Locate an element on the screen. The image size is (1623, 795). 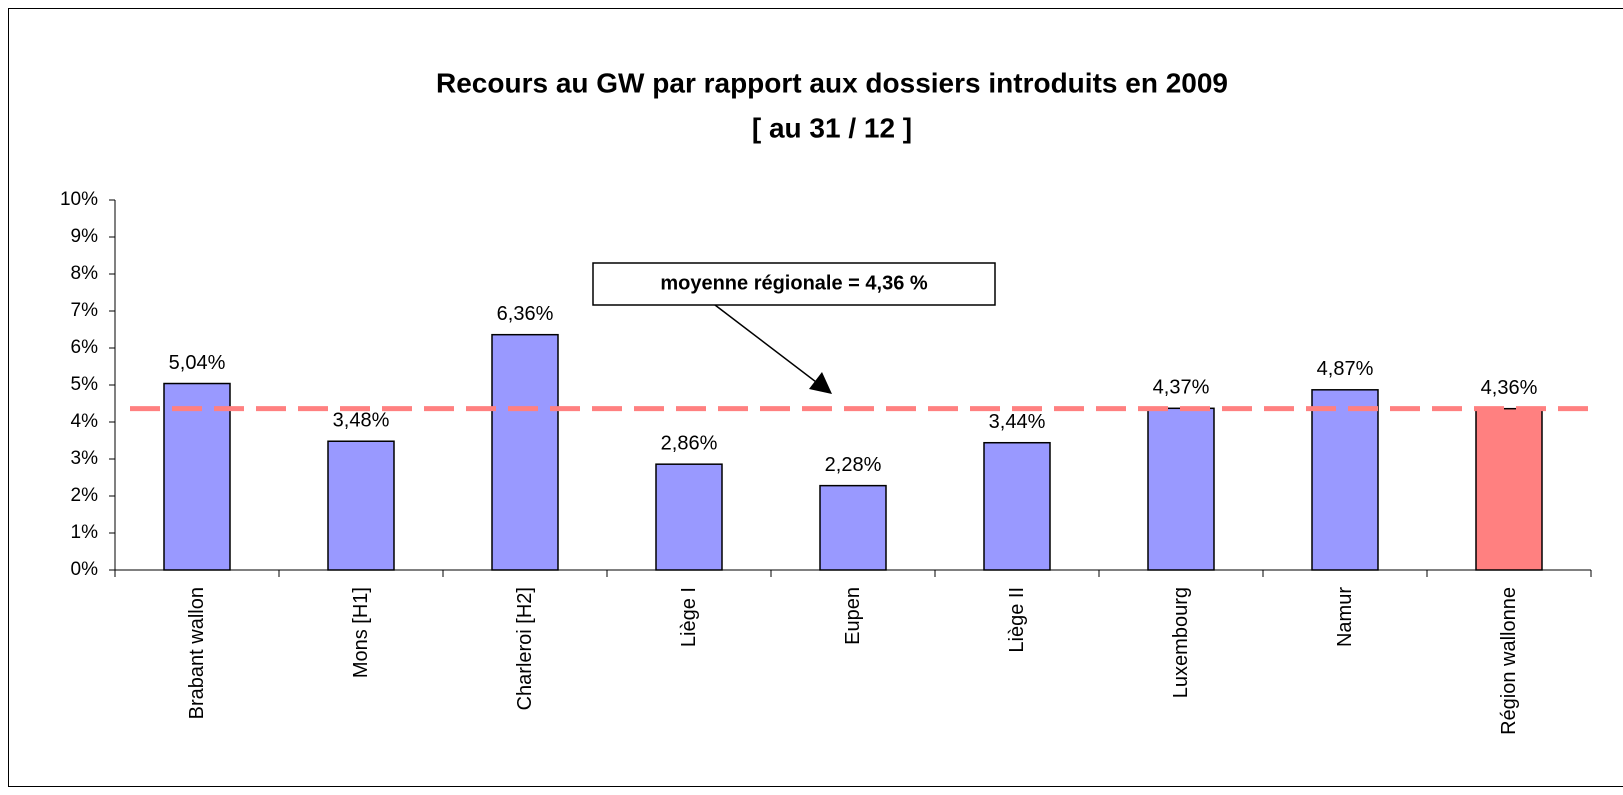
x-tick-label: Région wallonne is located at coordinates (1509, 661).